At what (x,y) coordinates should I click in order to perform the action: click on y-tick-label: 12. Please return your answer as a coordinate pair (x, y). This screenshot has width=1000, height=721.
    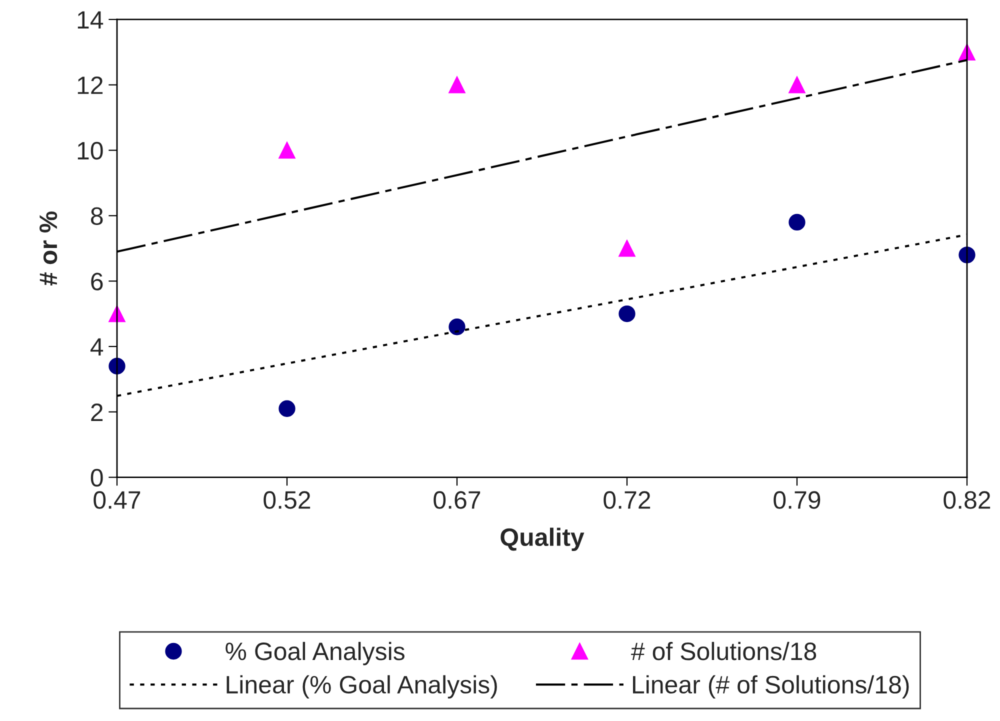
    Looking at the image, I should click on (90, 85).